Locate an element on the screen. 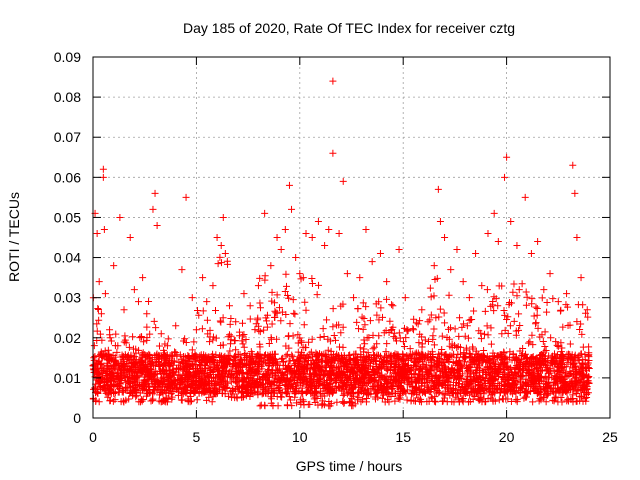  y-tick-label: 0.01 is located at coordinates (67, 378).